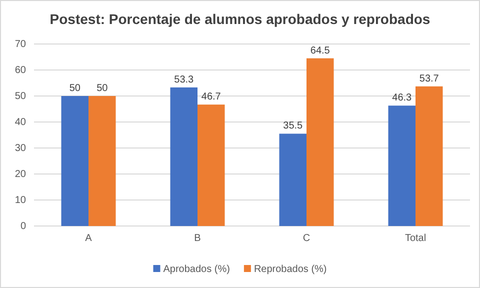 This screenshot has height=288, width=480. Describe the element at coordinates (23, 226) in the screenshot. I see `y-tick-label: 0` at that location.